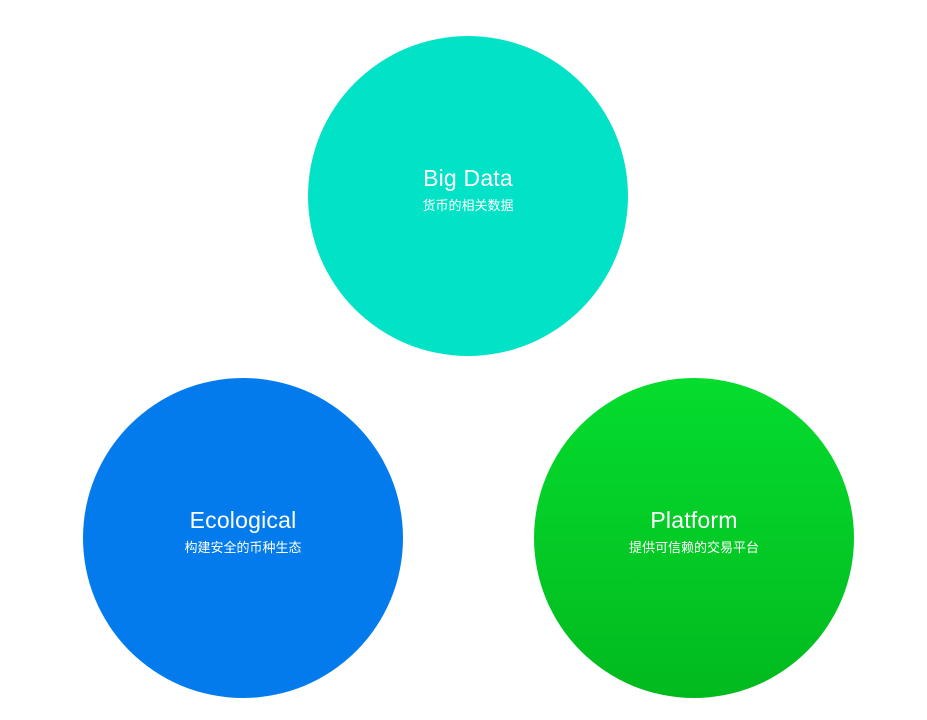 The image size is (927, 720). I want to click on platform-subtitle: 提供可信赖的交易平台, so click(693, 548).